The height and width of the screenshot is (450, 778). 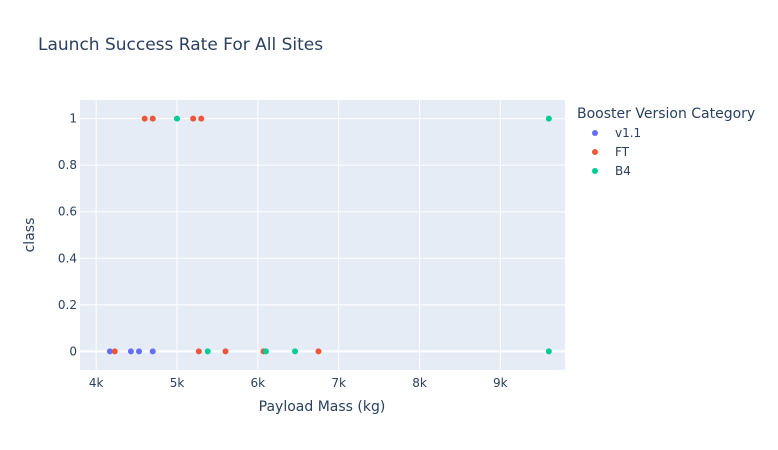 I want to click on legend-label: FT, so click(x=622, y=152).